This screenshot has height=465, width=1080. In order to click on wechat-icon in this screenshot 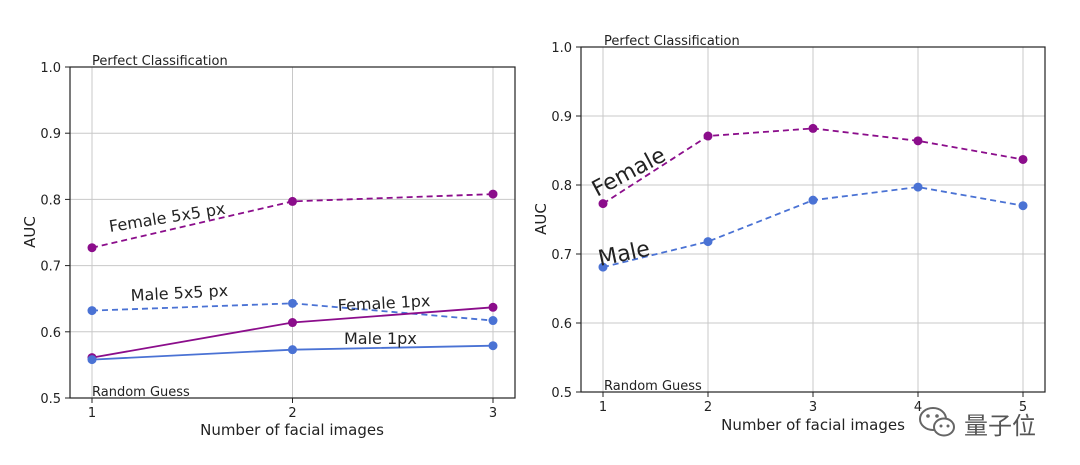, I will do `click(937, 422)`.